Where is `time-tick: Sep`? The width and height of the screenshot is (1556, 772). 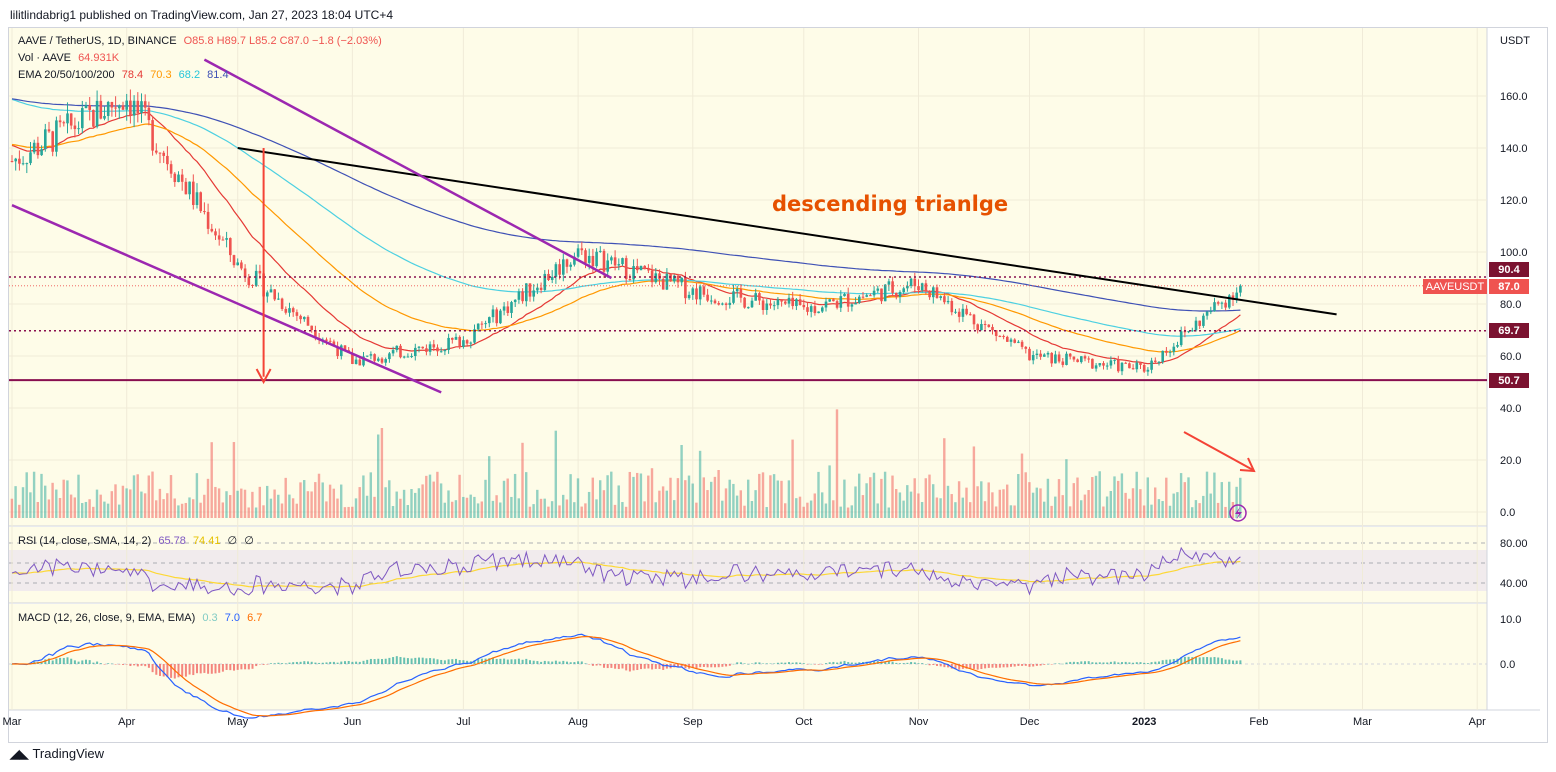 time-tick: Sep is located at coordinates (693, 722).